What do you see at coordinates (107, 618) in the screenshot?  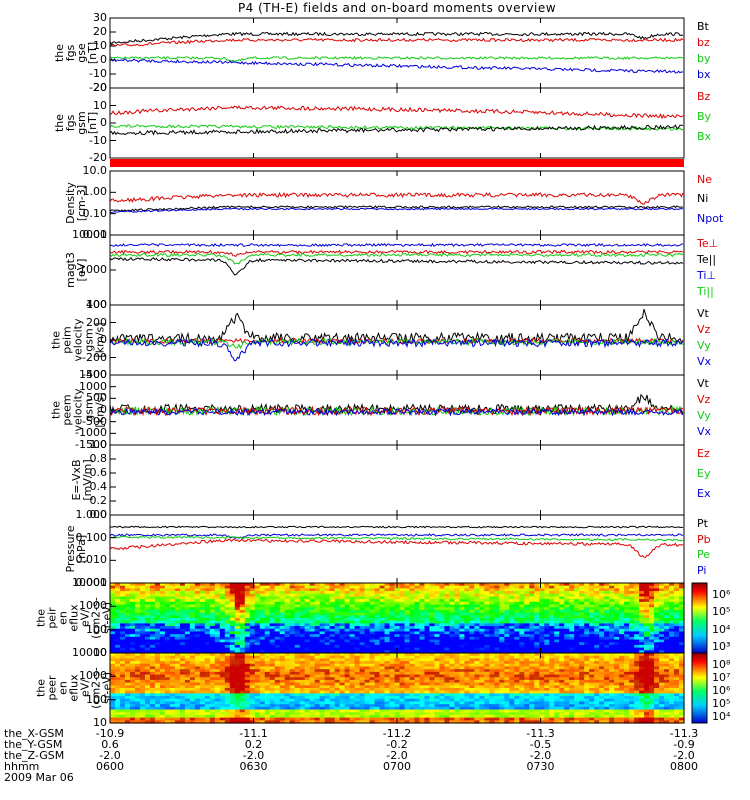 I see `ylabel-line: sr-eV)` at bounding box center [107, 618].